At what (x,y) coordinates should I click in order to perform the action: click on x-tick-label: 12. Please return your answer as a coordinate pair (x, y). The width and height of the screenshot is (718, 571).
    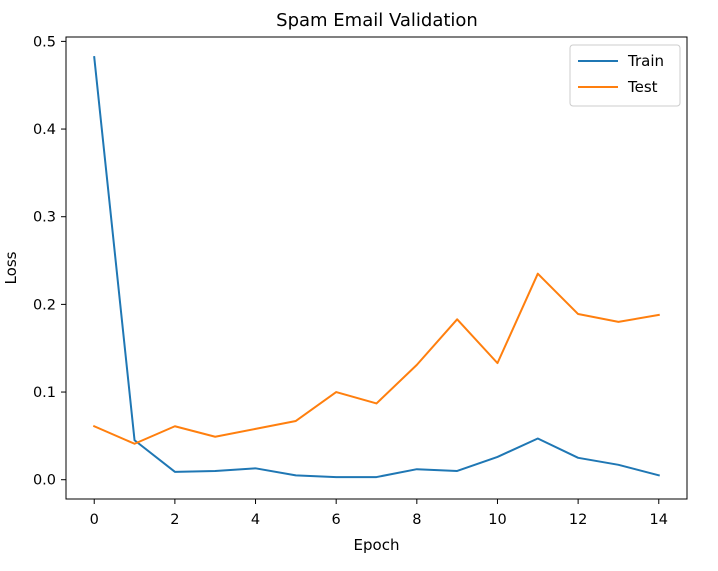
    Looking at the image, I should click on (578, 520).